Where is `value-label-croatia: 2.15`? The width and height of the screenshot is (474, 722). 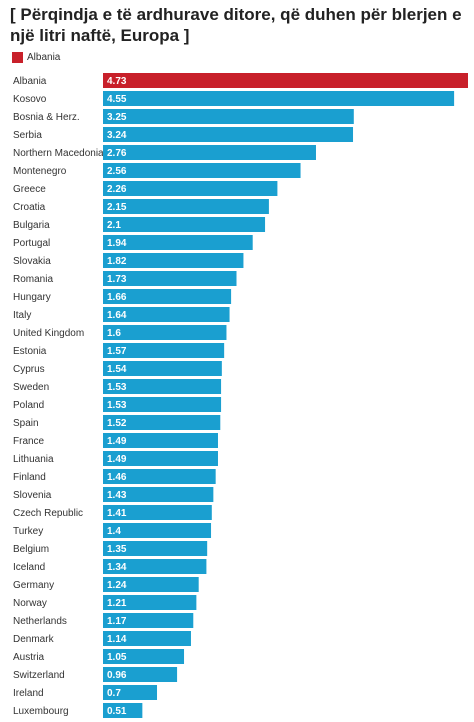
value-label-croatia: 2.15 is located at coordinates (117, 207).